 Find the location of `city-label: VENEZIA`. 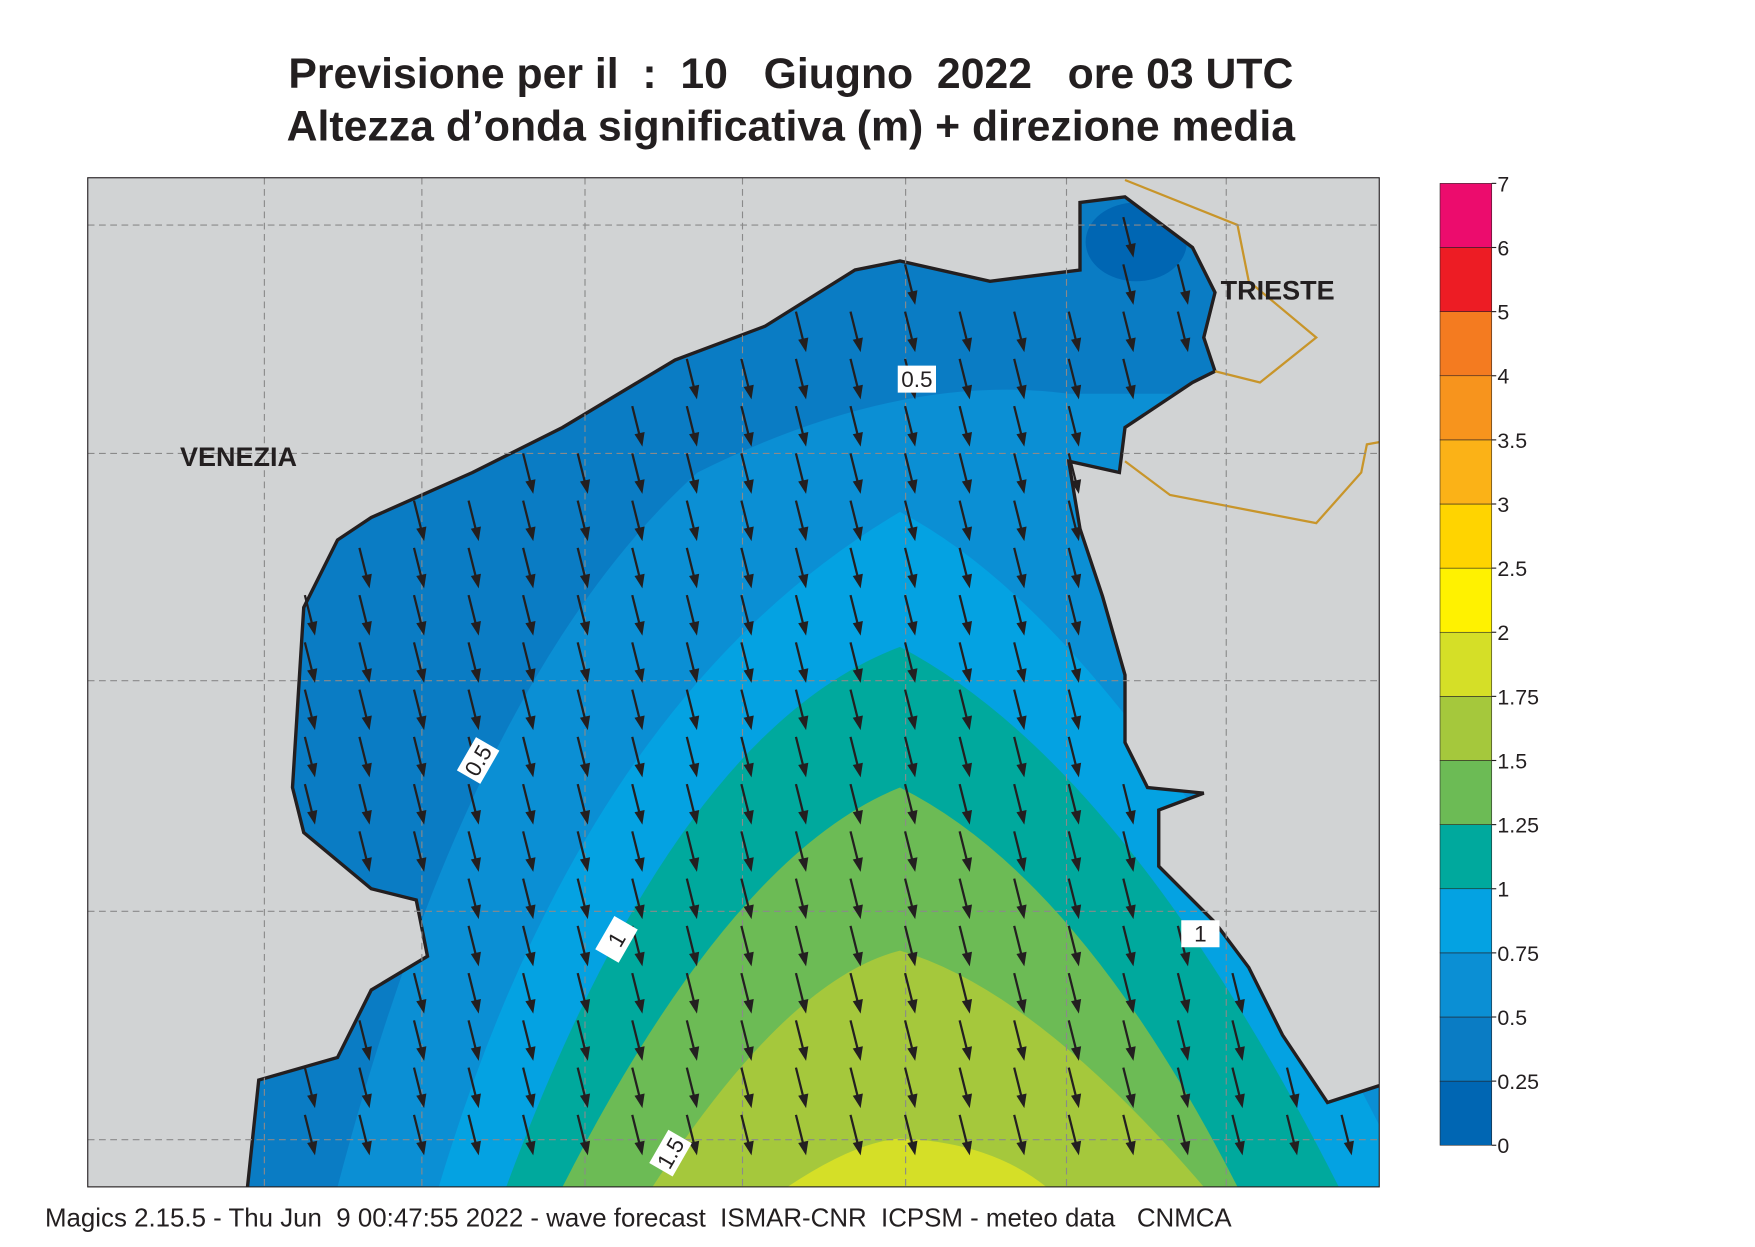

city-label: VENEZIA is located at coordinates (238, 457).